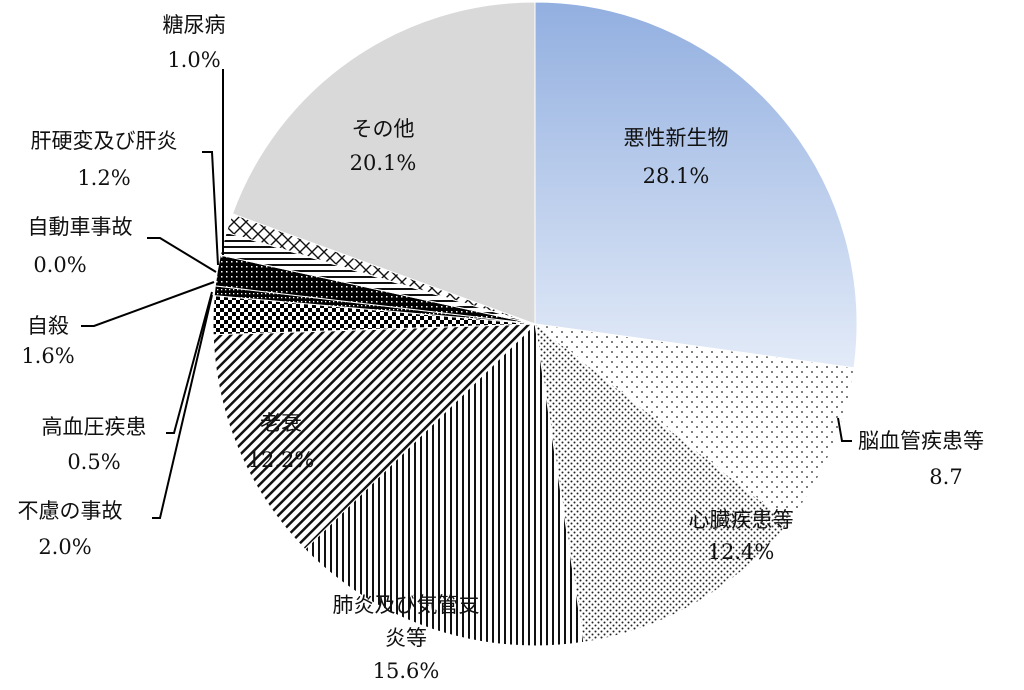 Image resolution: width=1024 pixels, height=690 pixels. Describe the element at coordinates (193, 60) in the screenshot. I see `label-diabetes-value: 1.0%` at that location.